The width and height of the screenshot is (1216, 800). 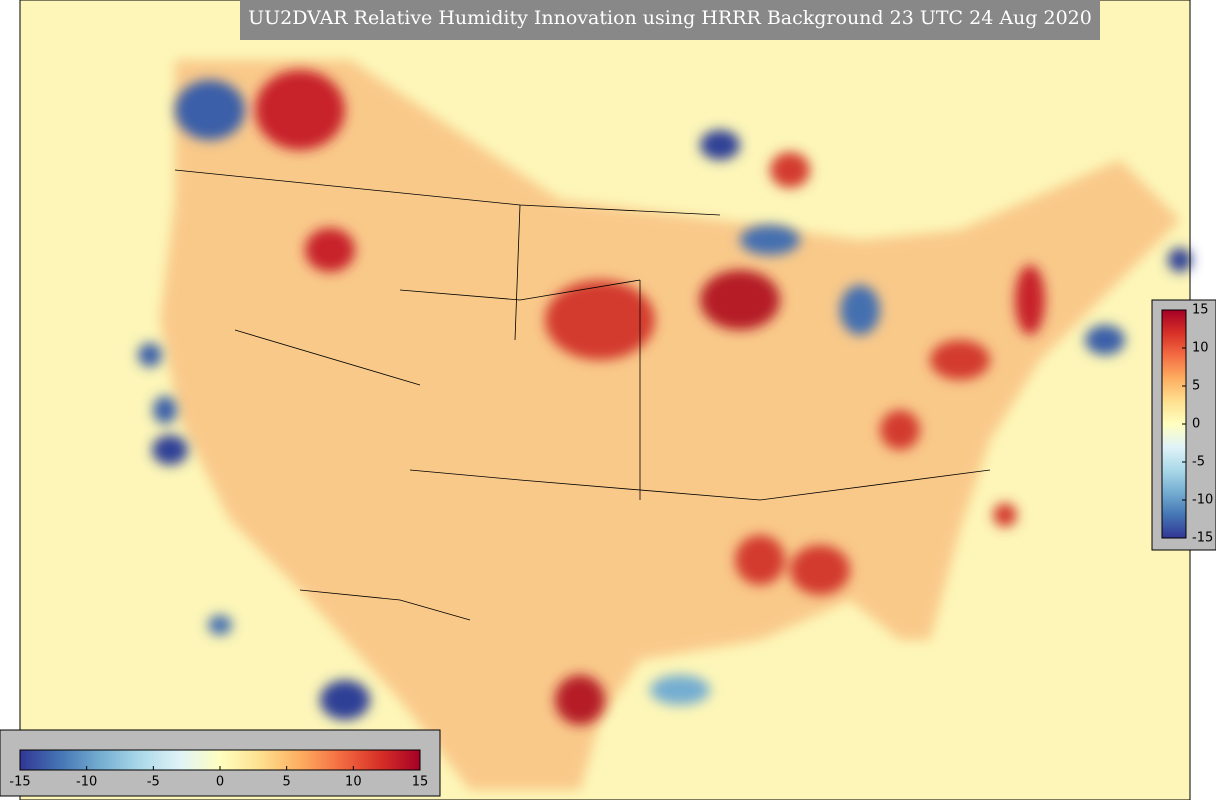 I want to click on vertical-colorbar: -15 -10 -5 0 5 10 15, so click(x=1183, y=425).